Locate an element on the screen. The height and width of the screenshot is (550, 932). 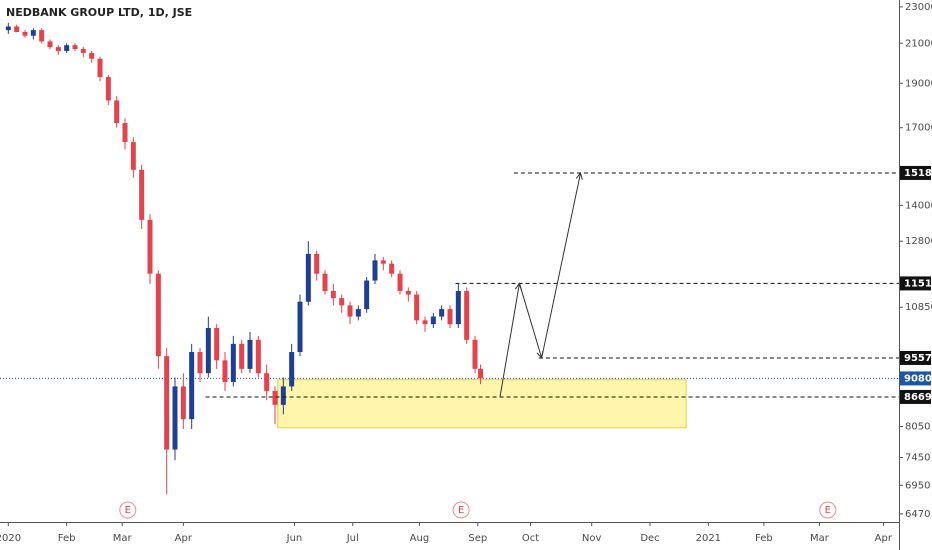
x-tick-label: Mar is located at coordinates (123, 538).